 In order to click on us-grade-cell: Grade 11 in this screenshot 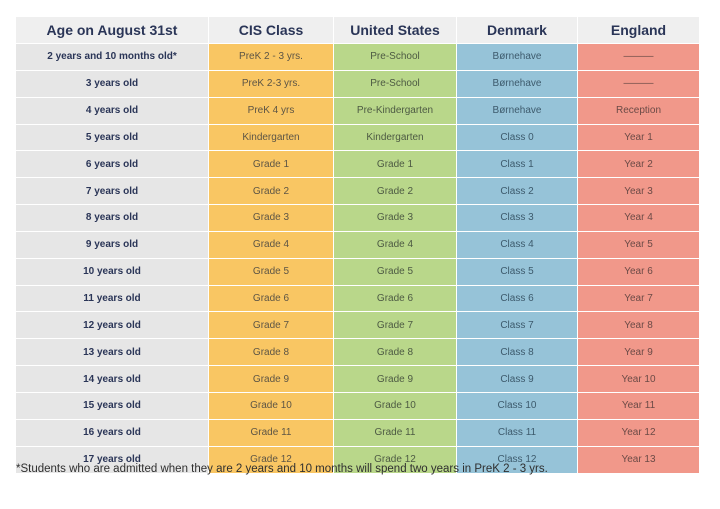, I will do `click(395, 432)`.